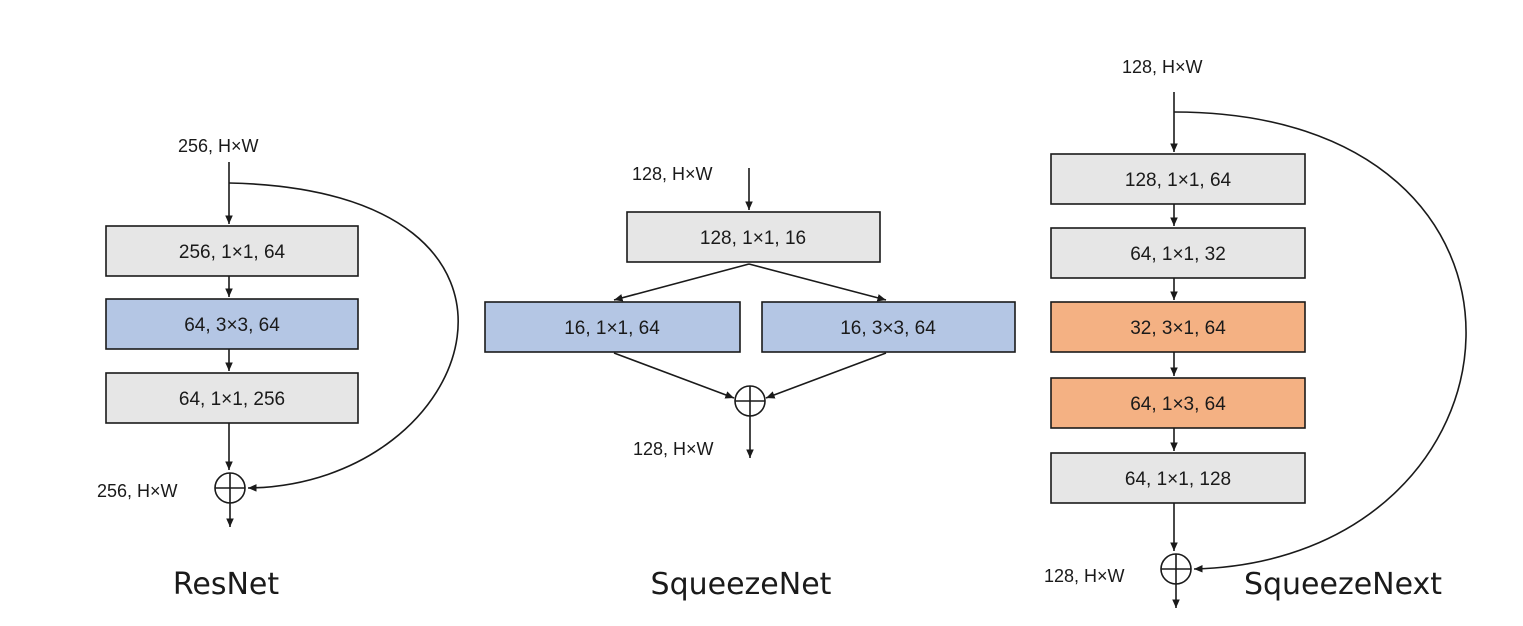 The height and width of the screenshot is (626, 1523). What do you see at coordinates (826, 375) in the screenshot?
I see `squeezenet-merge-right-arrow` at bounding box center [826, 375].